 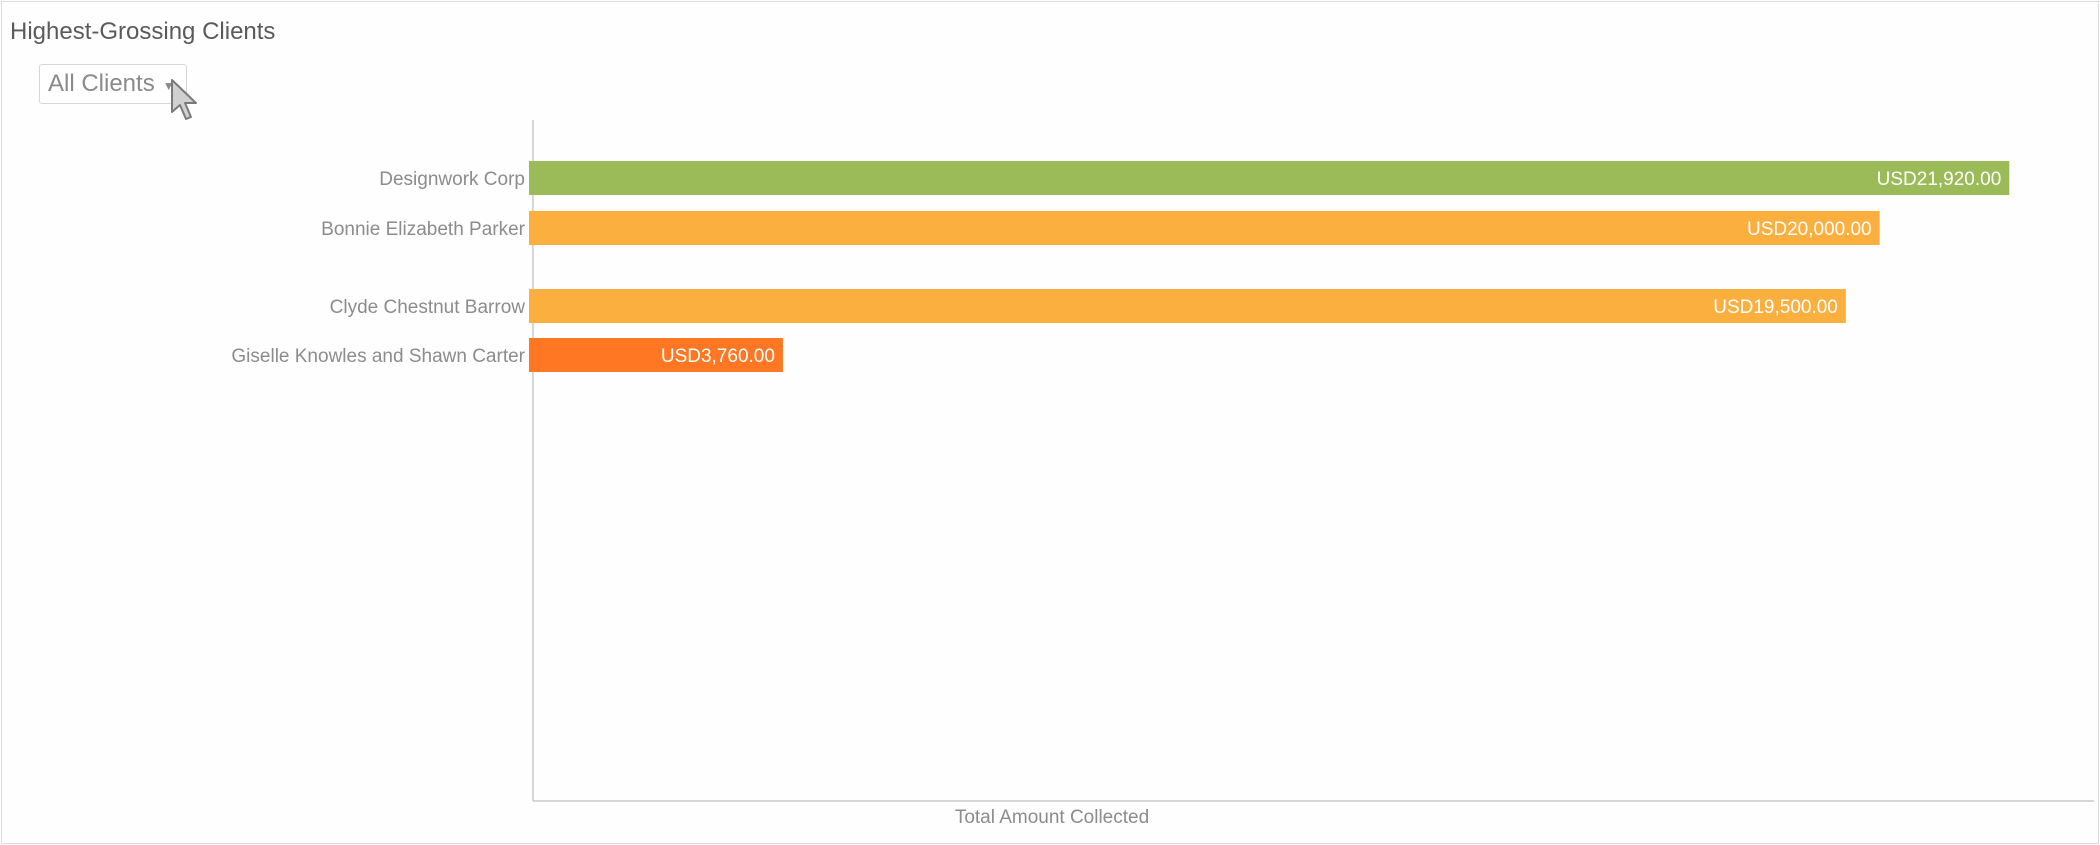 I want to click on bar-value-label: USD20,000.00, so click(x=1809, y=229).